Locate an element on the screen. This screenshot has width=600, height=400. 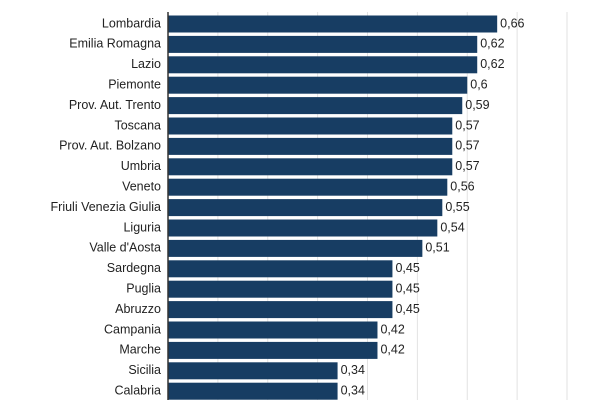
category-label: Prov. Aut. Bolzano is located at coordinates (110, 146).